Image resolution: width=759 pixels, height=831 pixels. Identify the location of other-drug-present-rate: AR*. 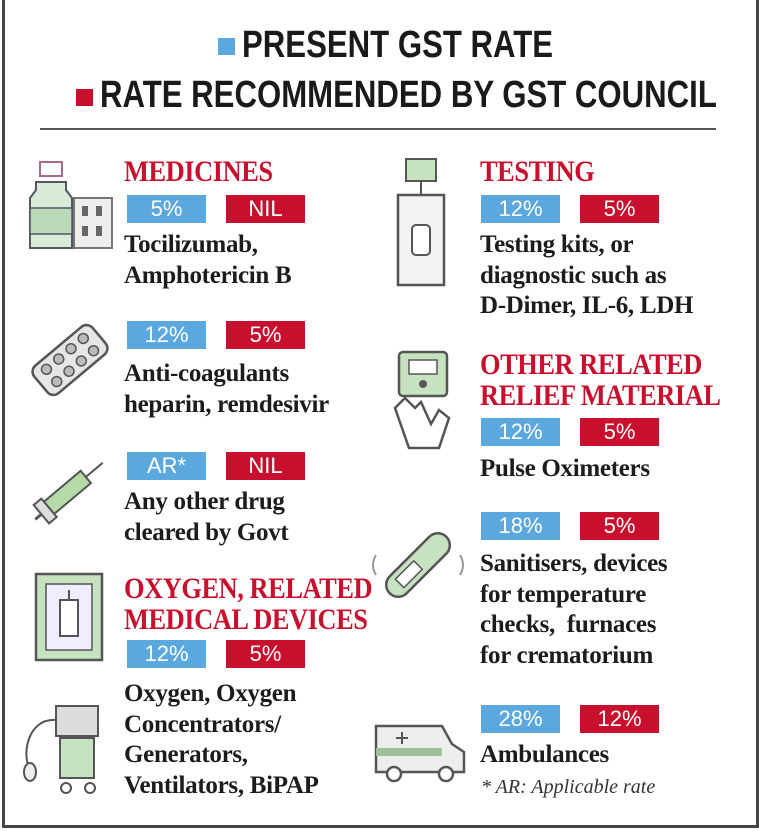
(166, 466).